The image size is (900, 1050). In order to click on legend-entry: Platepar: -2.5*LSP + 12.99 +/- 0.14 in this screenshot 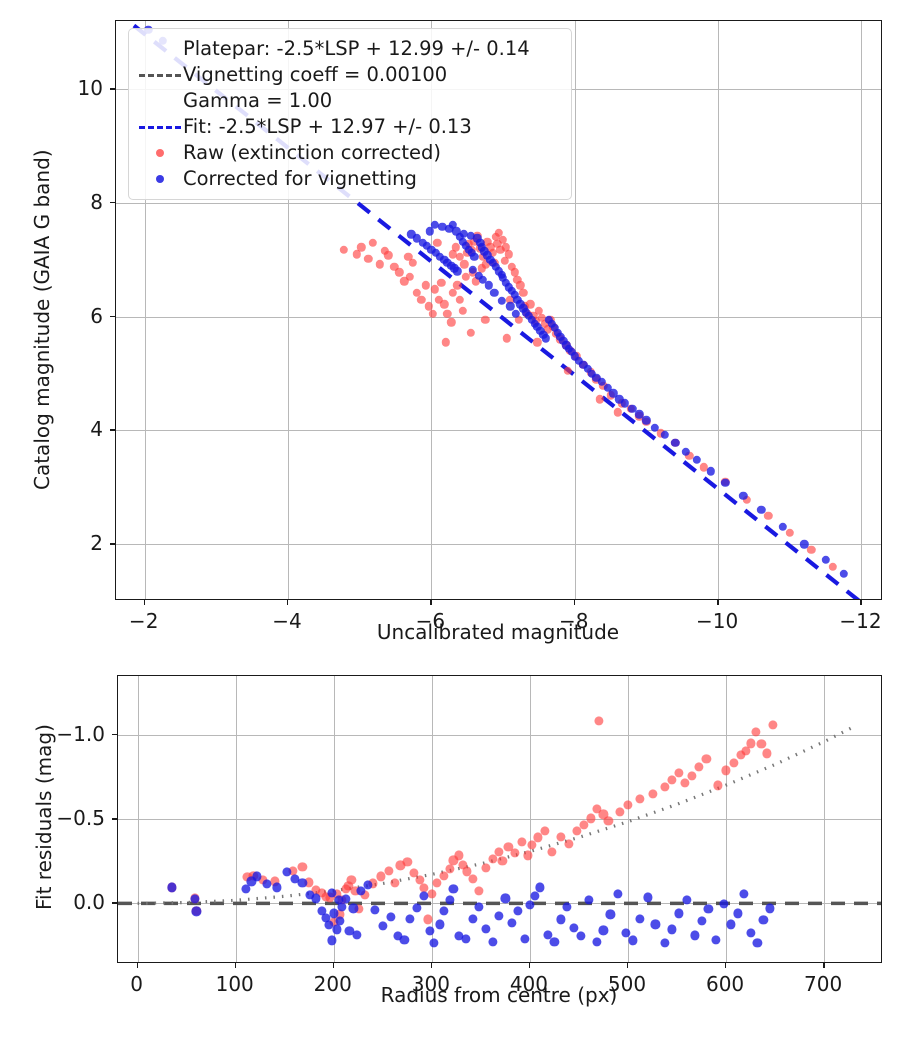, I will do `click(349, 49)`.